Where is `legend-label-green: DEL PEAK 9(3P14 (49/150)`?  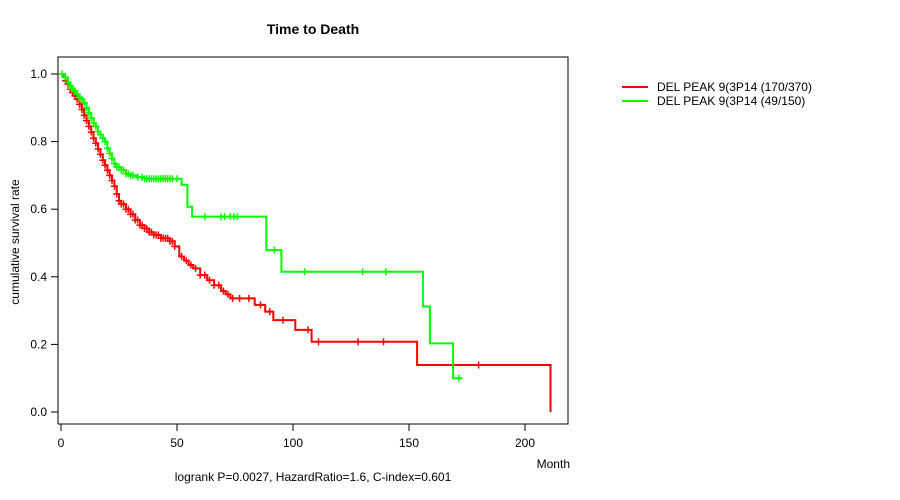 legend-label-green: DEL PEAK 9(3P14 (49/150) is located at coordinates (731, 101).